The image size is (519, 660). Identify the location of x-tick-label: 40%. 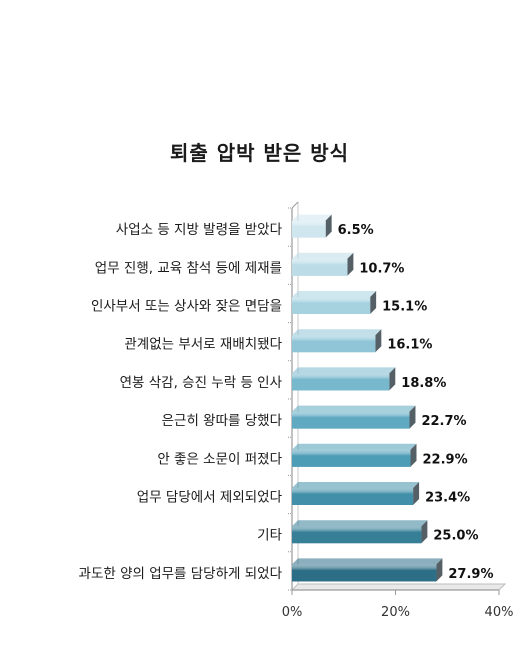
(499, 612).